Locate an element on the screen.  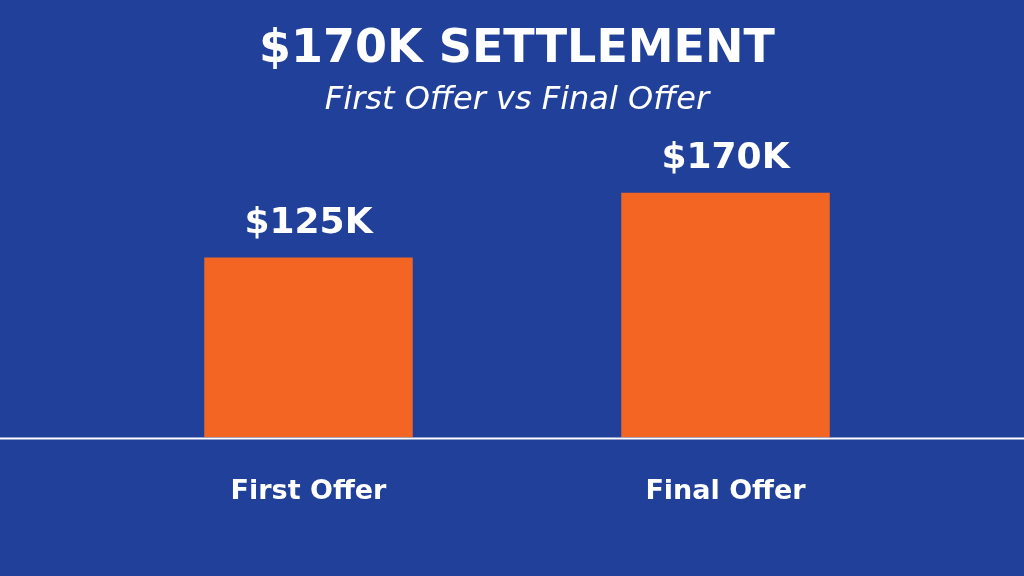
x-tick-label: First Offer is located at coordinates (309, 489).